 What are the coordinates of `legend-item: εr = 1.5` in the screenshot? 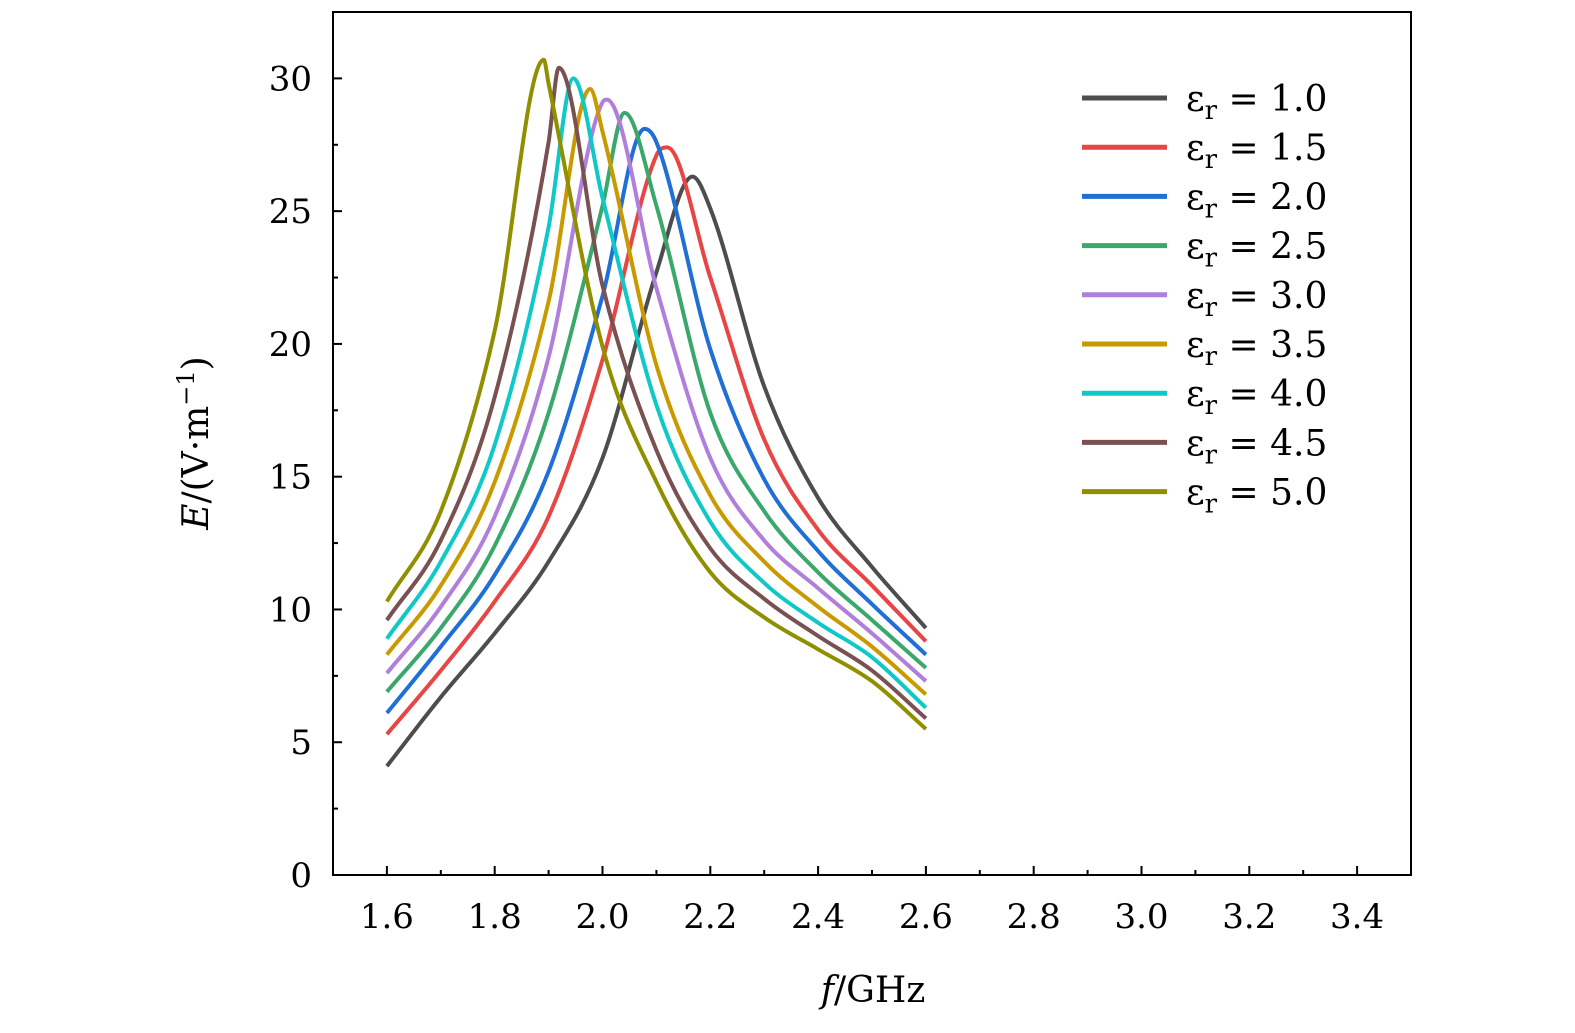 It's located at (1204, 151).